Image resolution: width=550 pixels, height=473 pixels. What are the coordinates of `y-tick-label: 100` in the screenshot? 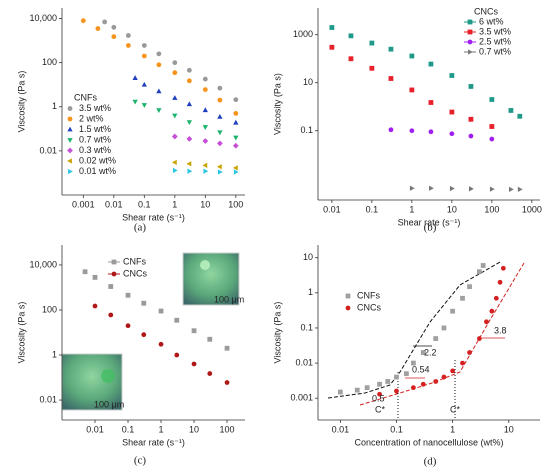 It's located at (49, 309).